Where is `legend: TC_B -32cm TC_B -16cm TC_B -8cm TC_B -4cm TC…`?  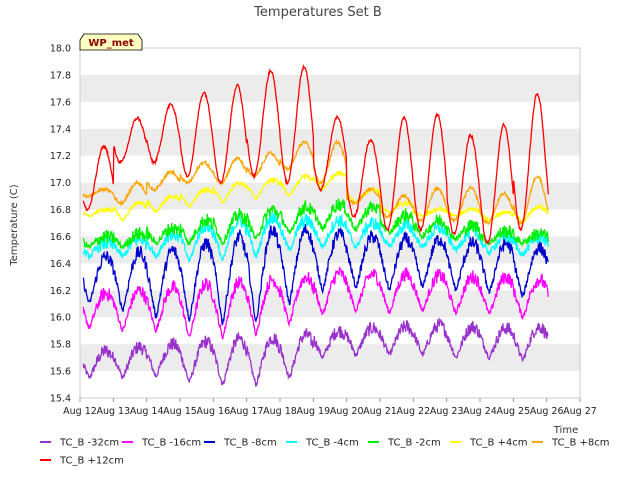
legend: TC_B -32cm TC_B -16cm TC_B -8cm TC_B -4cm TC… is located at coordinates (325, 452).